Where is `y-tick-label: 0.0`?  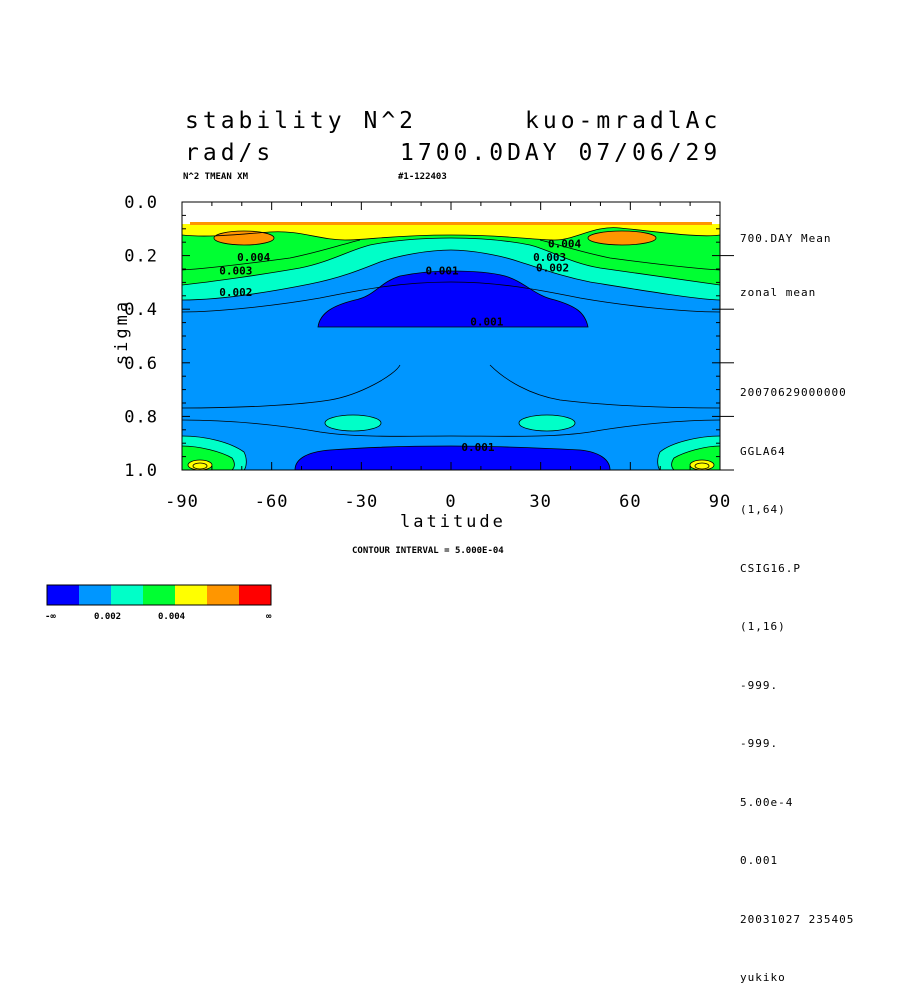 y-tick-label: 0.0 is located at coordinates (141, 203).